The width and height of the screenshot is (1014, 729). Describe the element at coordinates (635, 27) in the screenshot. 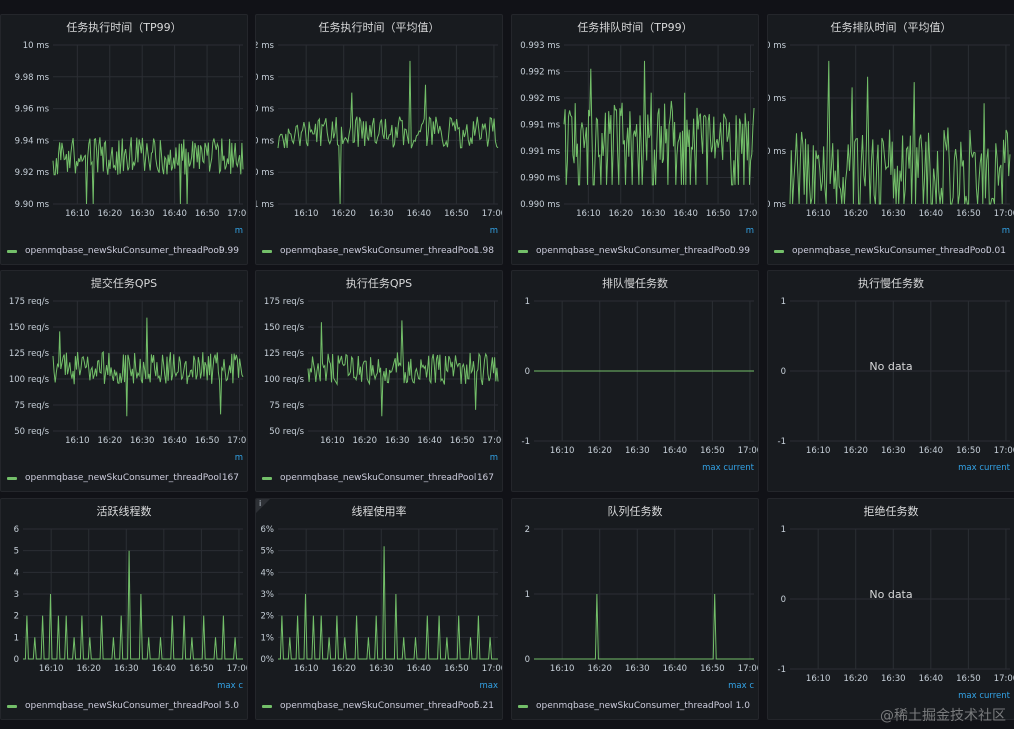

I see `panel-title: 任务排队时间（TP99）` at that location.